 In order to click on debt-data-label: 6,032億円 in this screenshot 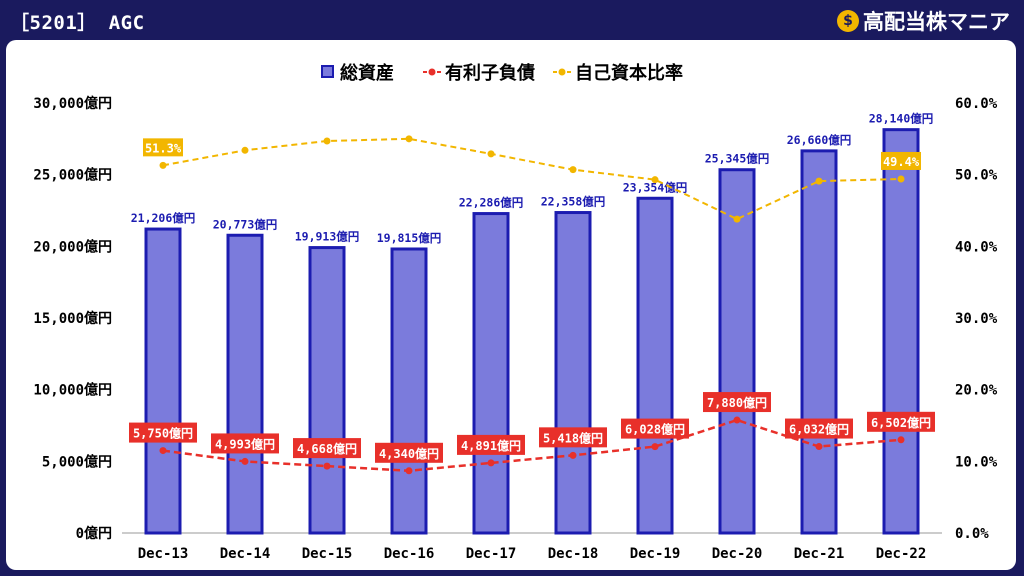, I will do `click(819, 429)`.